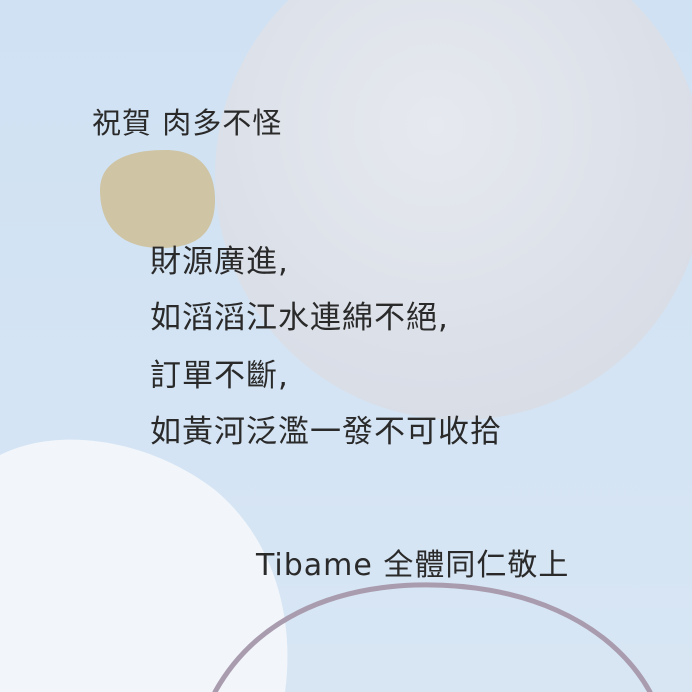 This screenshot has height=692, width=692. Describe the element at coordinates (187, 123) in the screenshot. I see `greeting-title: 祝賀 肉多不怪` at that location.